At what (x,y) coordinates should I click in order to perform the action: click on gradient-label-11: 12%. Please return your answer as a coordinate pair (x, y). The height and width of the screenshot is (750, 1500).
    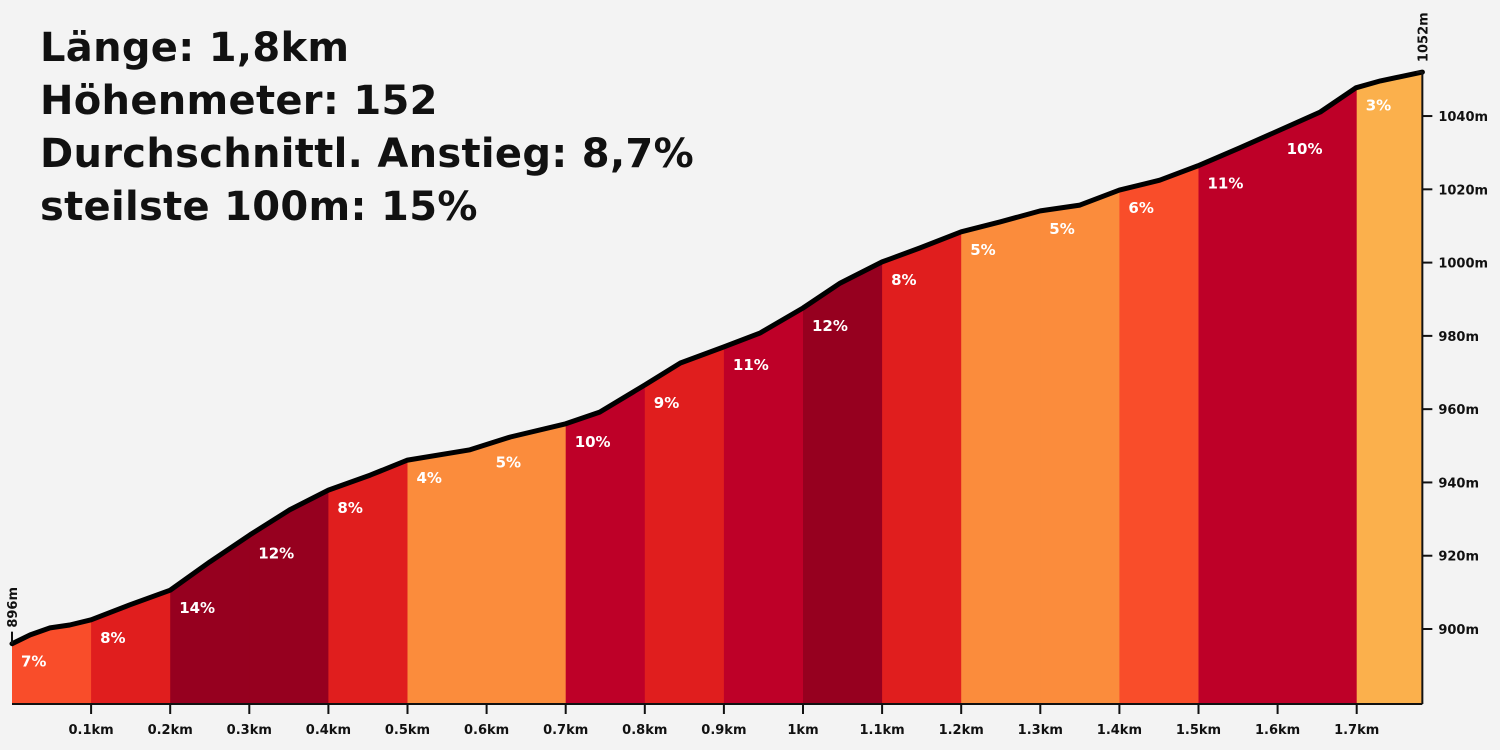
    Looking at the image, I should click on (830, 326).